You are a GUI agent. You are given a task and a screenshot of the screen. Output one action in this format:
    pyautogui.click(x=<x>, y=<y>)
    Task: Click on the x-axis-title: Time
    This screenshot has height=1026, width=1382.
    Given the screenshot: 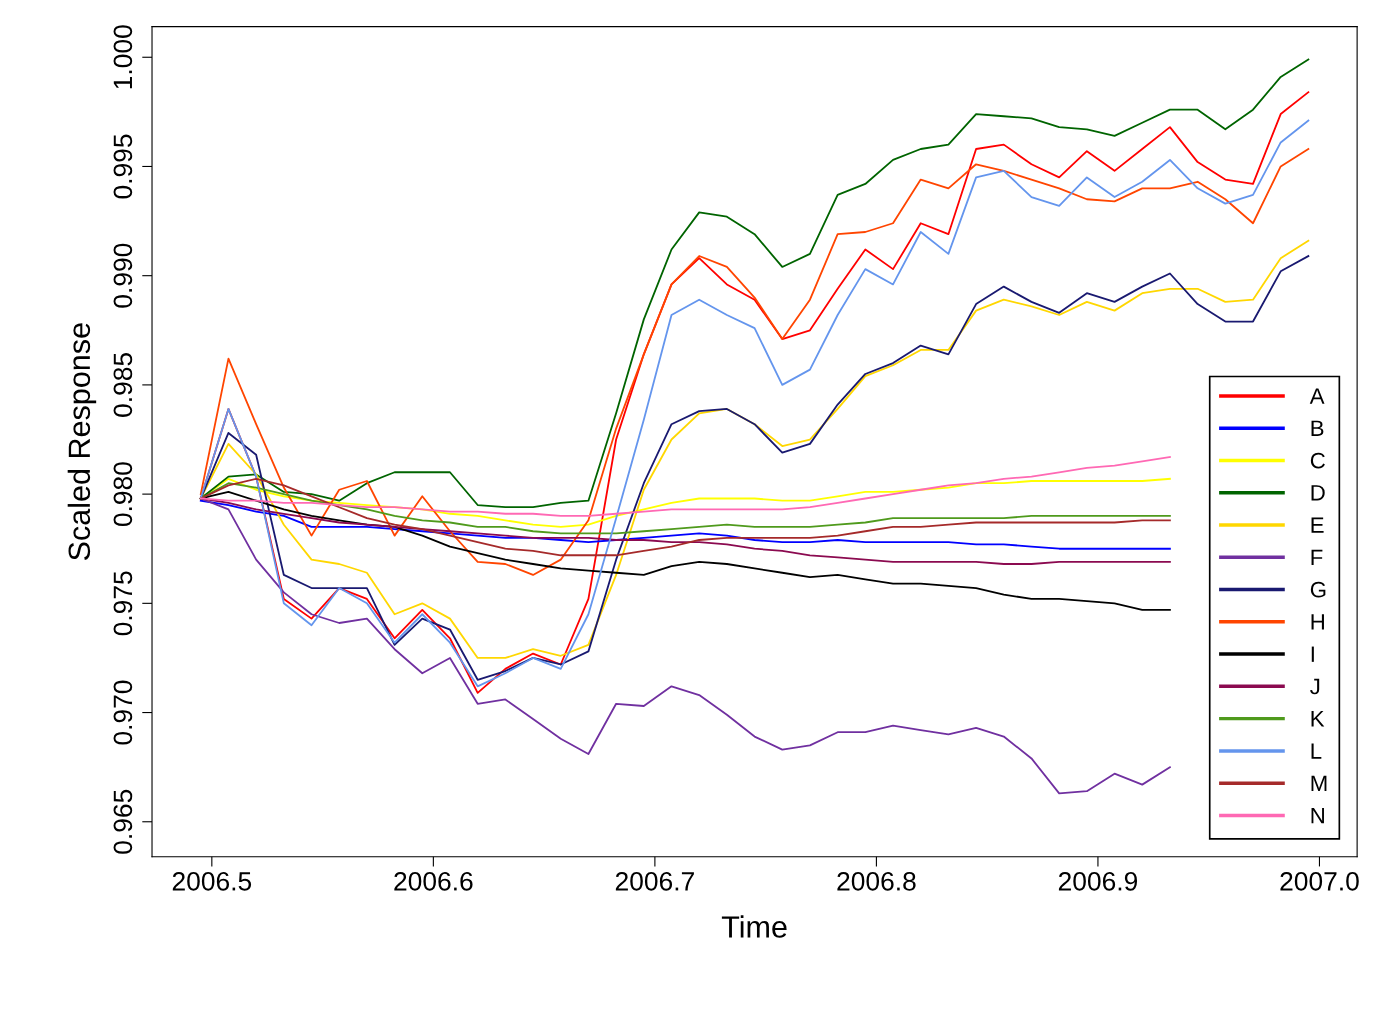 What is the action you would take?
    pyautogui.click(x=754, y=926)
    